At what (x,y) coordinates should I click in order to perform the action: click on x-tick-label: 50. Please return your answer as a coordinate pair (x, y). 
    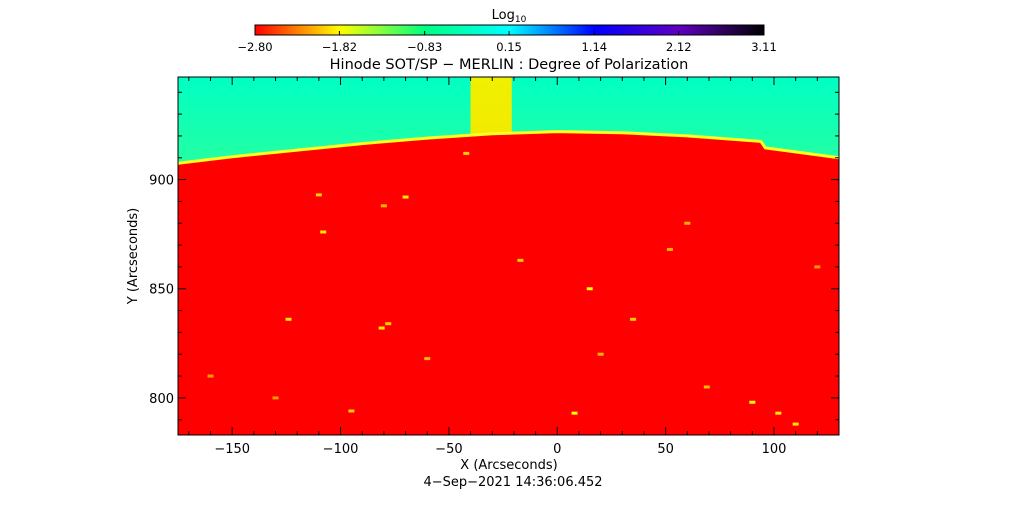
    Looking at the image, I should click on (665, 449).